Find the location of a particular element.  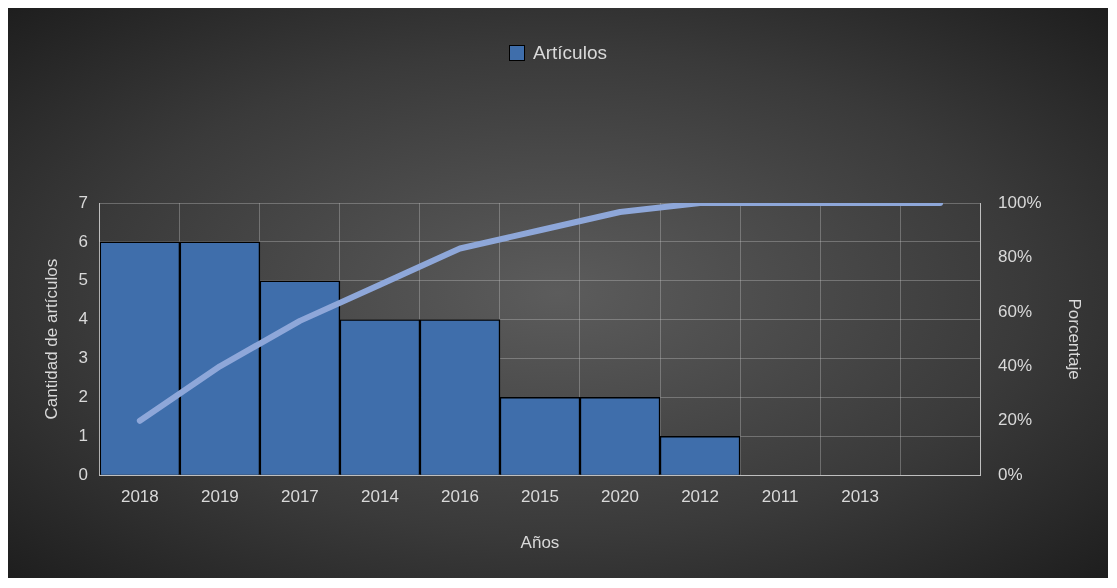

y-tick-label: 7 is located at coordinates (83, 202).